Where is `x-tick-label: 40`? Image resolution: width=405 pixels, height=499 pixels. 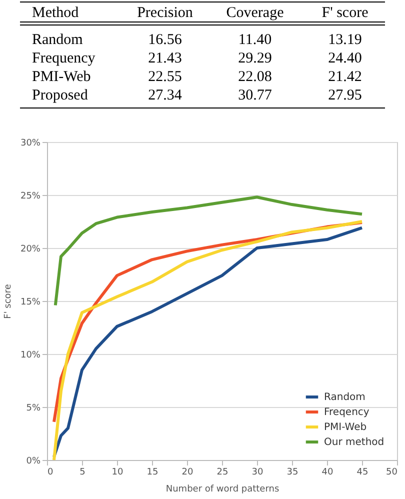 x-tick-label: 40 is located at coordinates (328, 473).